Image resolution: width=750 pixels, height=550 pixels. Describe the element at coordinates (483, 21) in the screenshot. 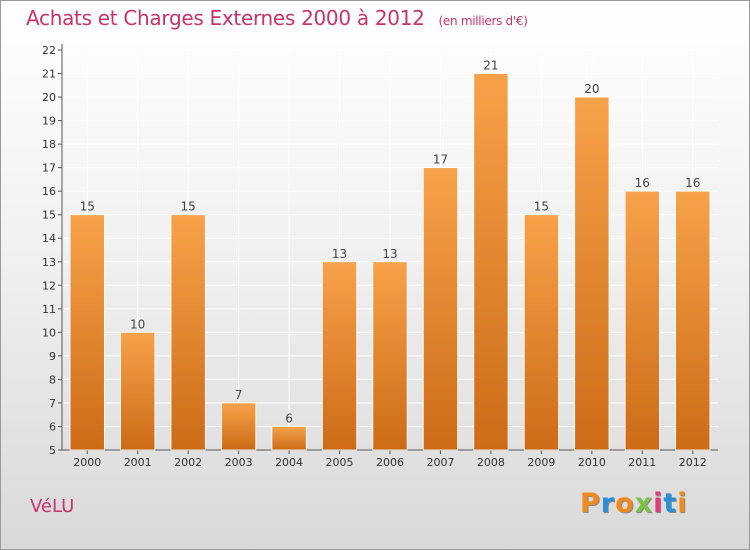

I see `chart-subtitle: (en milliers d'€)` at that location.